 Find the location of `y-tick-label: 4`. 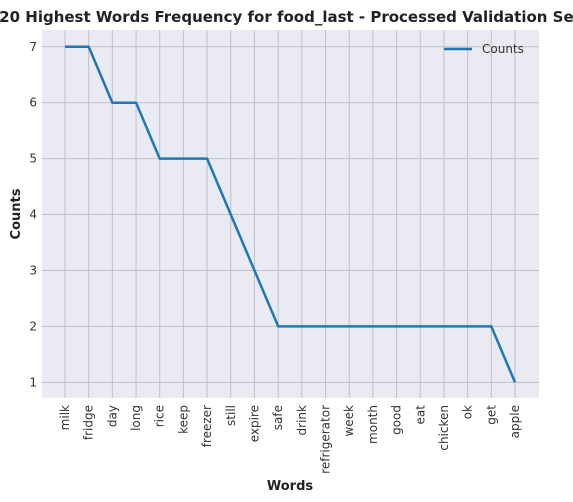

y-tick-label: 4 is located at coordinates (33, 215).